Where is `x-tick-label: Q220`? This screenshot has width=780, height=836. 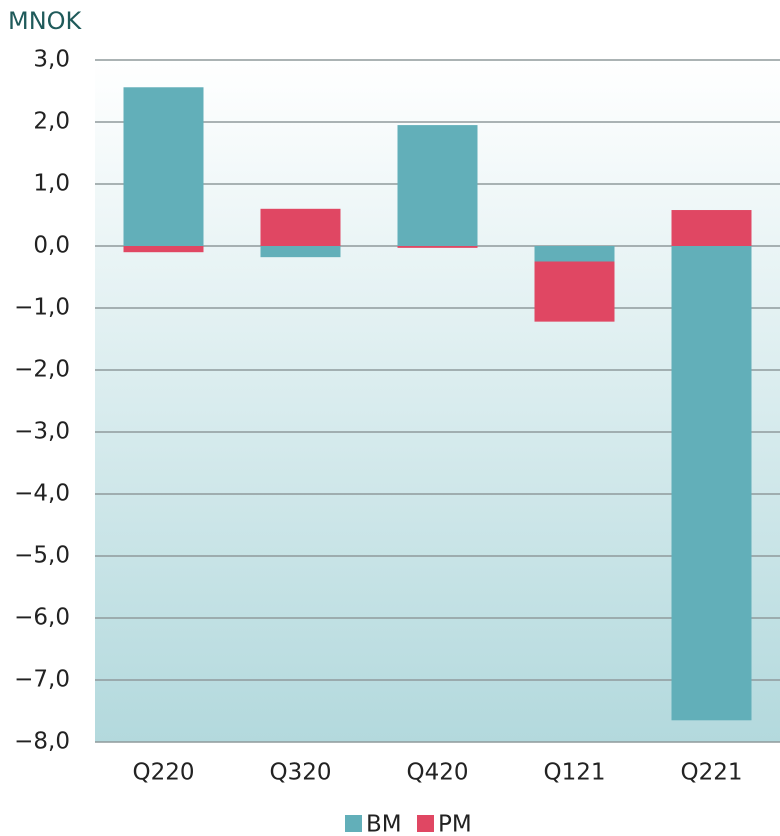 x-tick-label: Q220 is located at coordinates (163, 773).